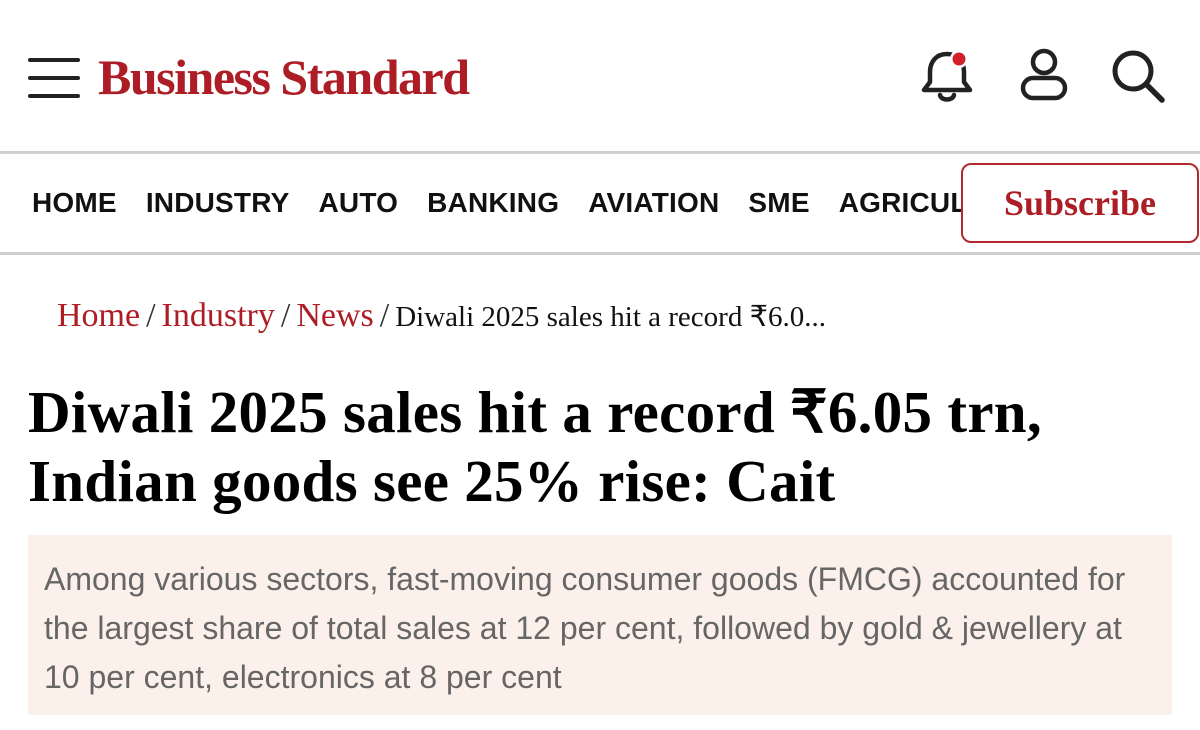  What do you see at coordinates (600, 152) in the screenshot?
I see `header-divider` at bounding box center [600, 152].